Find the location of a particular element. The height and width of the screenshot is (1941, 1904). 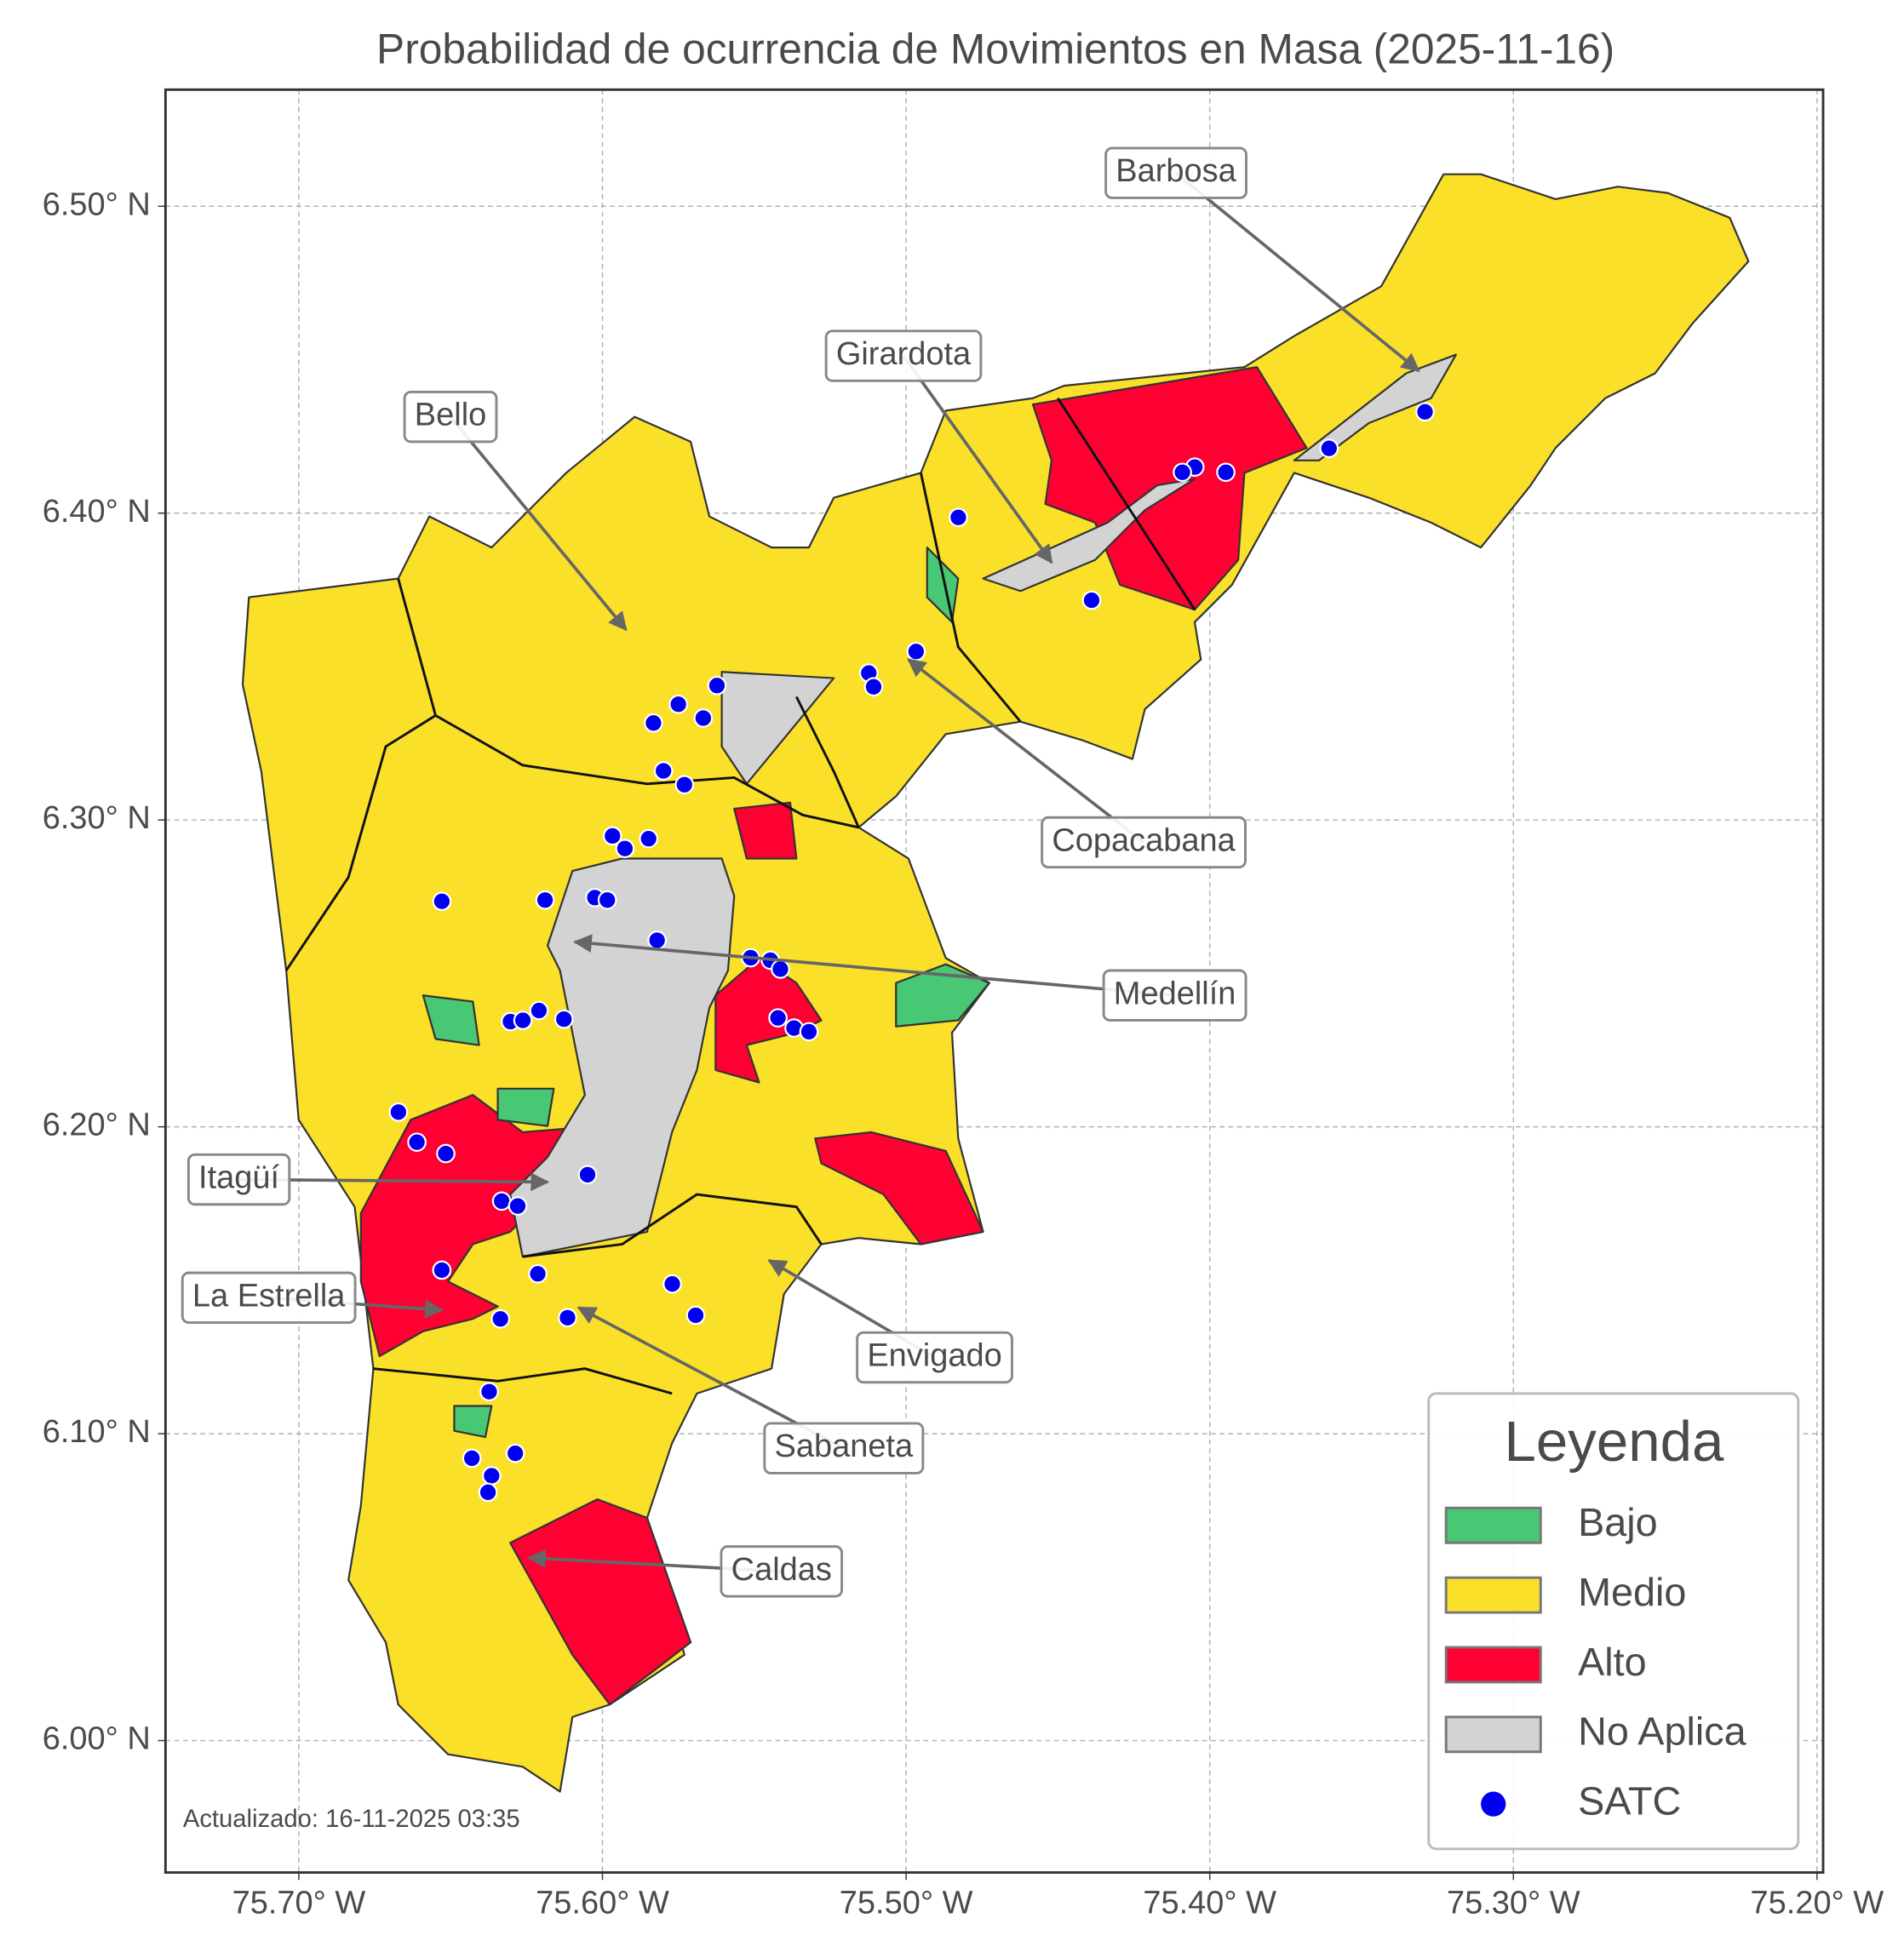

legend-title: Leyenda is located at coordinates (1615, 1442).